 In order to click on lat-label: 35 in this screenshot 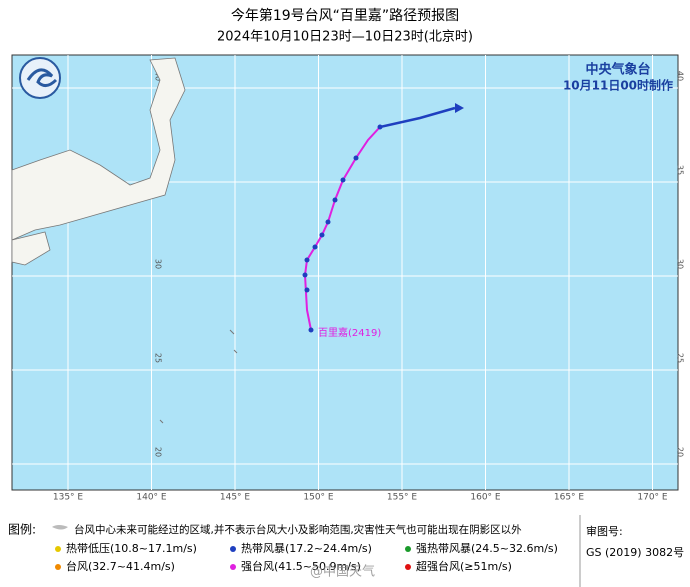, I will do `click(680, 170)`.